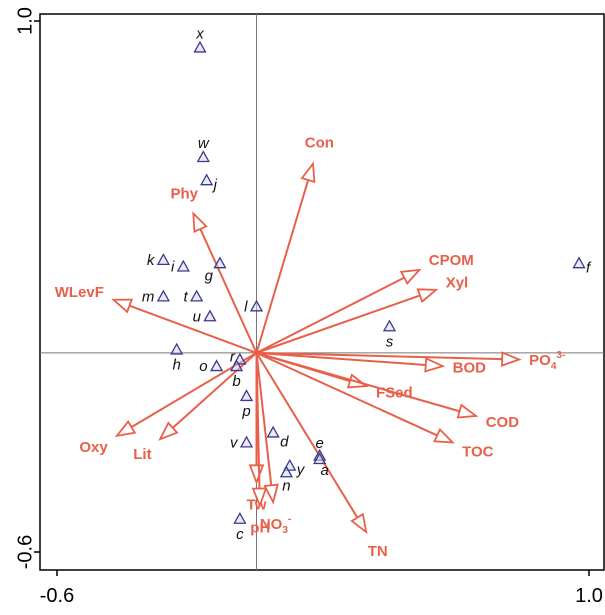 Image resolution: width=605 pixels, height=615 pixels. I want to click on vector-label: CPOM, so click(451, 260).